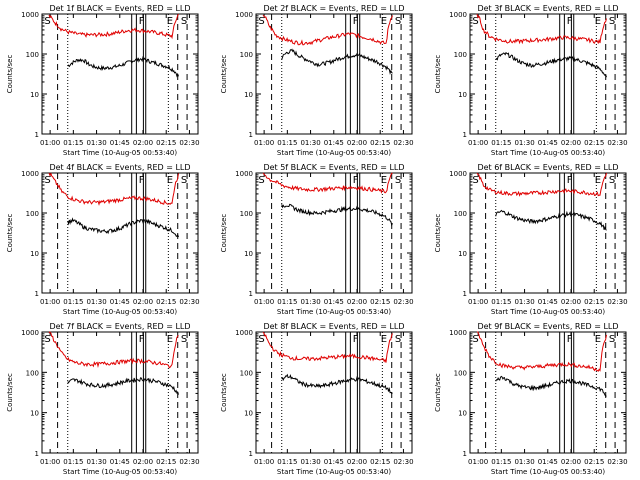 The width and height of the screenshot is (640, 480). I want to click on panel-title: Det 3f BLACK = Events, RED = LLD, so click(547, 8).